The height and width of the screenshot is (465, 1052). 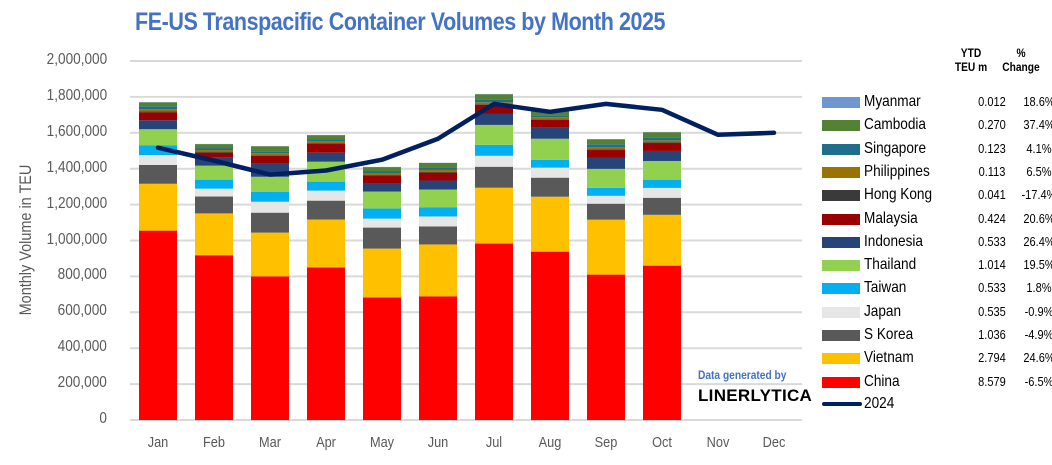 What do you see at coordinates (937, 312) in the screenshot?
I see `legend-entry: Japan 0.535 -0.9%` at bounding box center [937, 312].